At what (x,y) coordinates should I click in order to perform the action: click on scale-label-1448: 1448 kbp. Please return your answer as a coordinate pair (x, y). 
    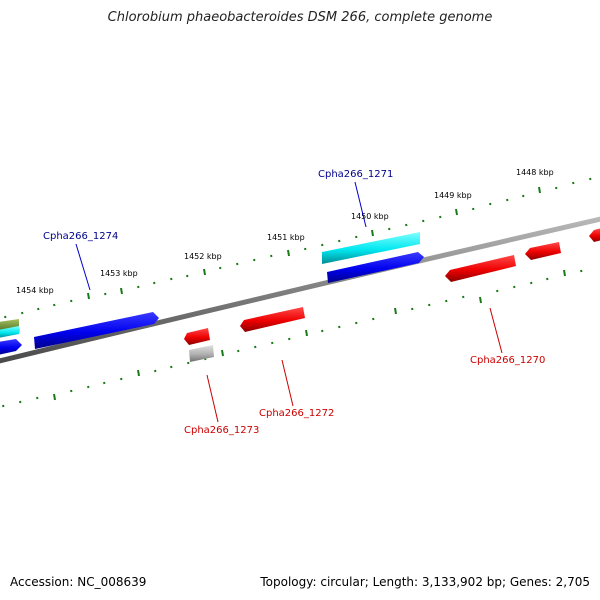
    Looking at the image, I should click on (535, 172).